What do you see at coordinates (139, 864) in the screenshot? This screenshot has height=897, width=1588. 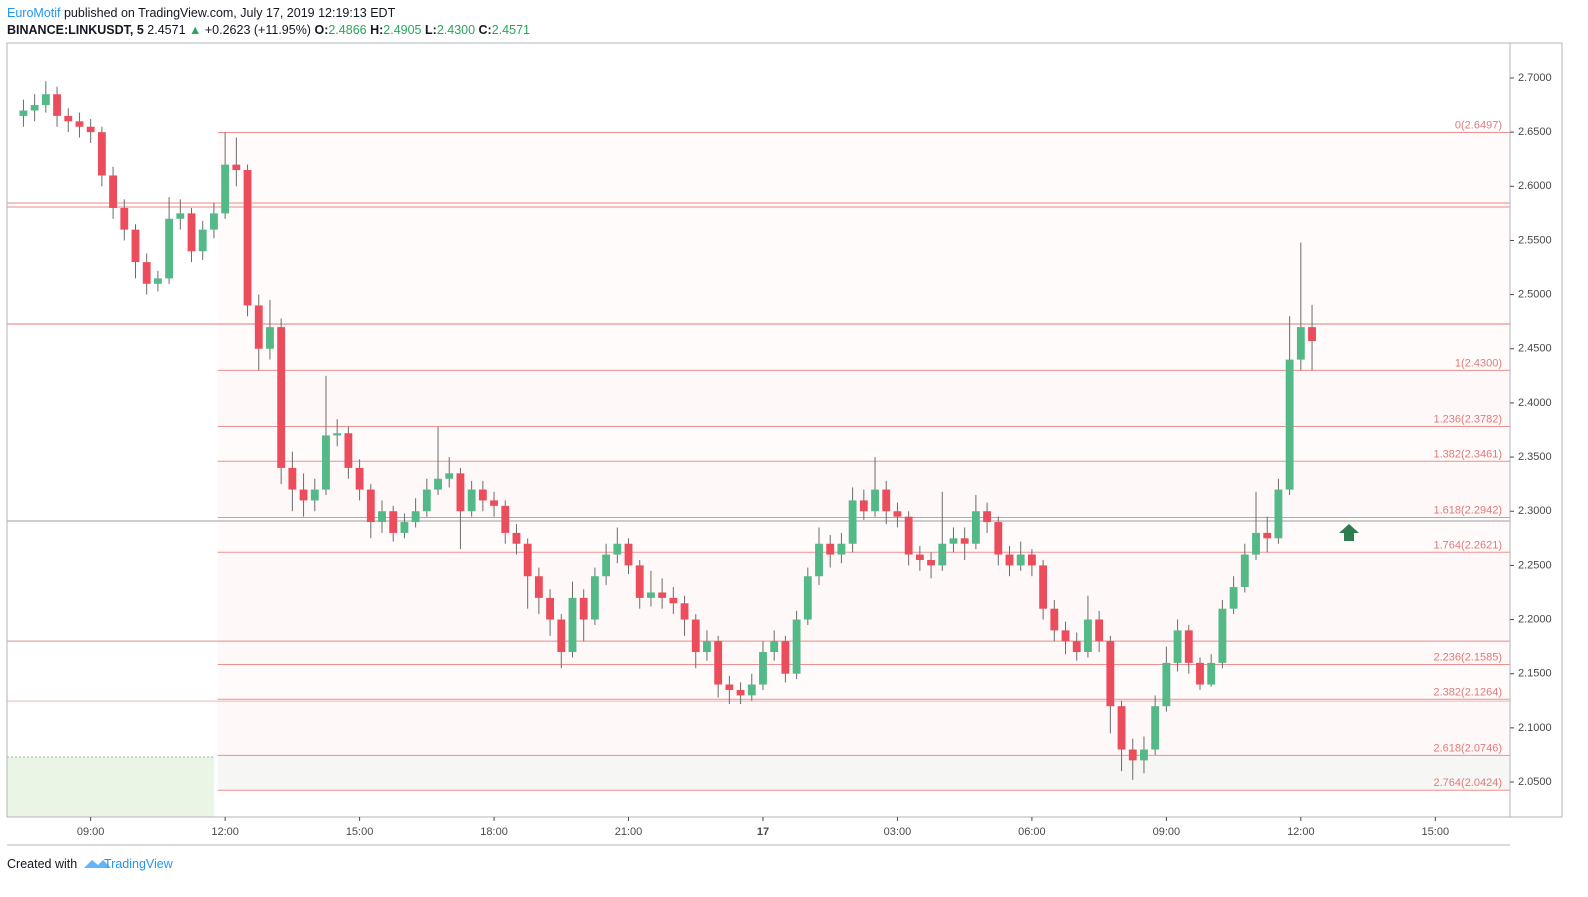 I see `footer-brand: TradingView` at bounding box center [139, 864].